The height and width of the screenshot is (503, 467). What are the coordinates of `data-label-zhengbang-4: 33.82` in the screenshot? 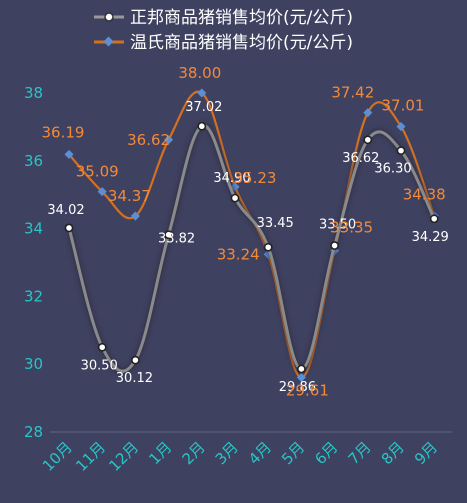 It's located at (176, 239).